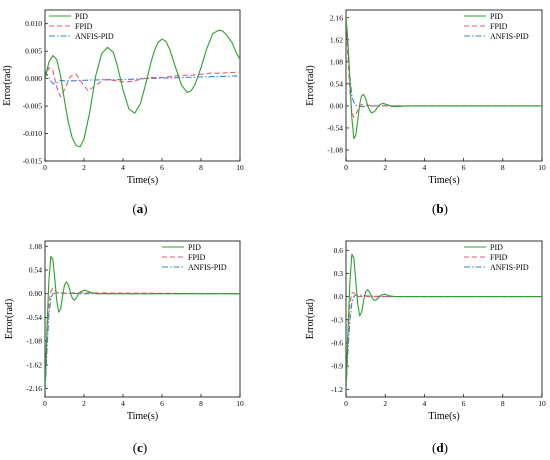 This screenshot has width=550, height=460. I want to click on y-tick-label: 1.62, so click(336, 39).